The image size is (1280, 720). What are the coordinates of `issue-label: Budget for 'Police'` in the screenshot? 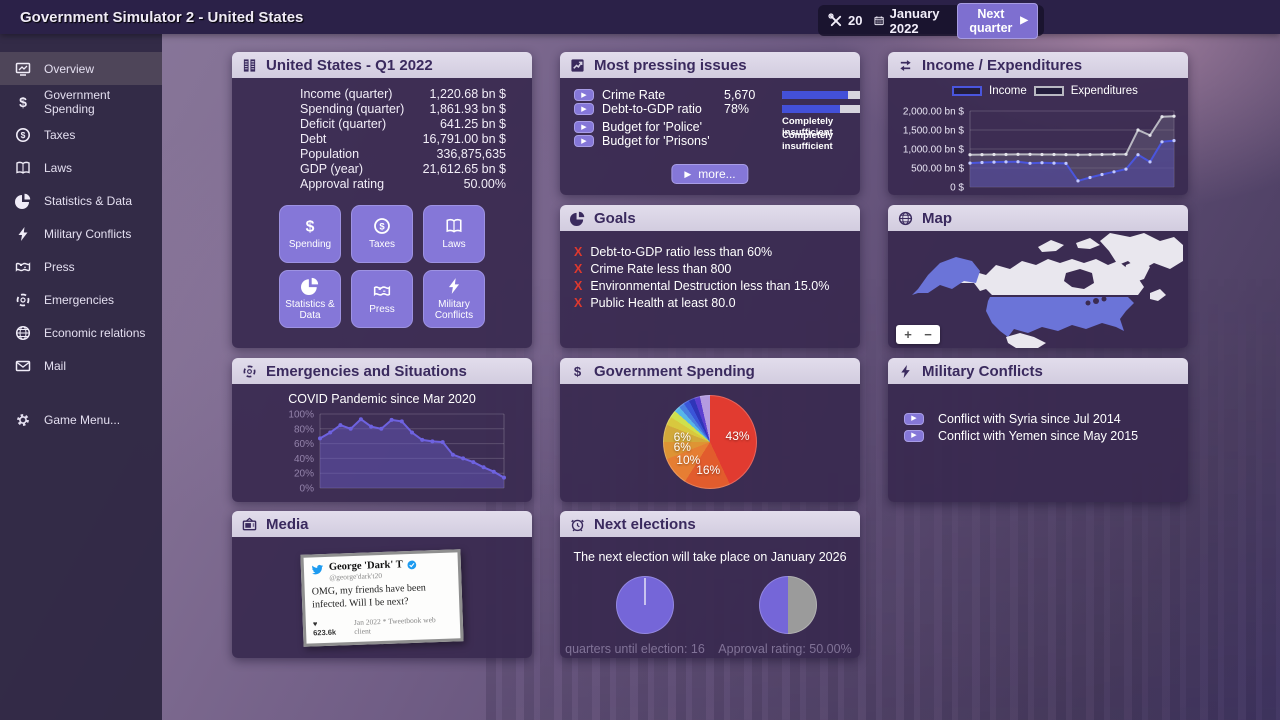 It's located at (652, 127).